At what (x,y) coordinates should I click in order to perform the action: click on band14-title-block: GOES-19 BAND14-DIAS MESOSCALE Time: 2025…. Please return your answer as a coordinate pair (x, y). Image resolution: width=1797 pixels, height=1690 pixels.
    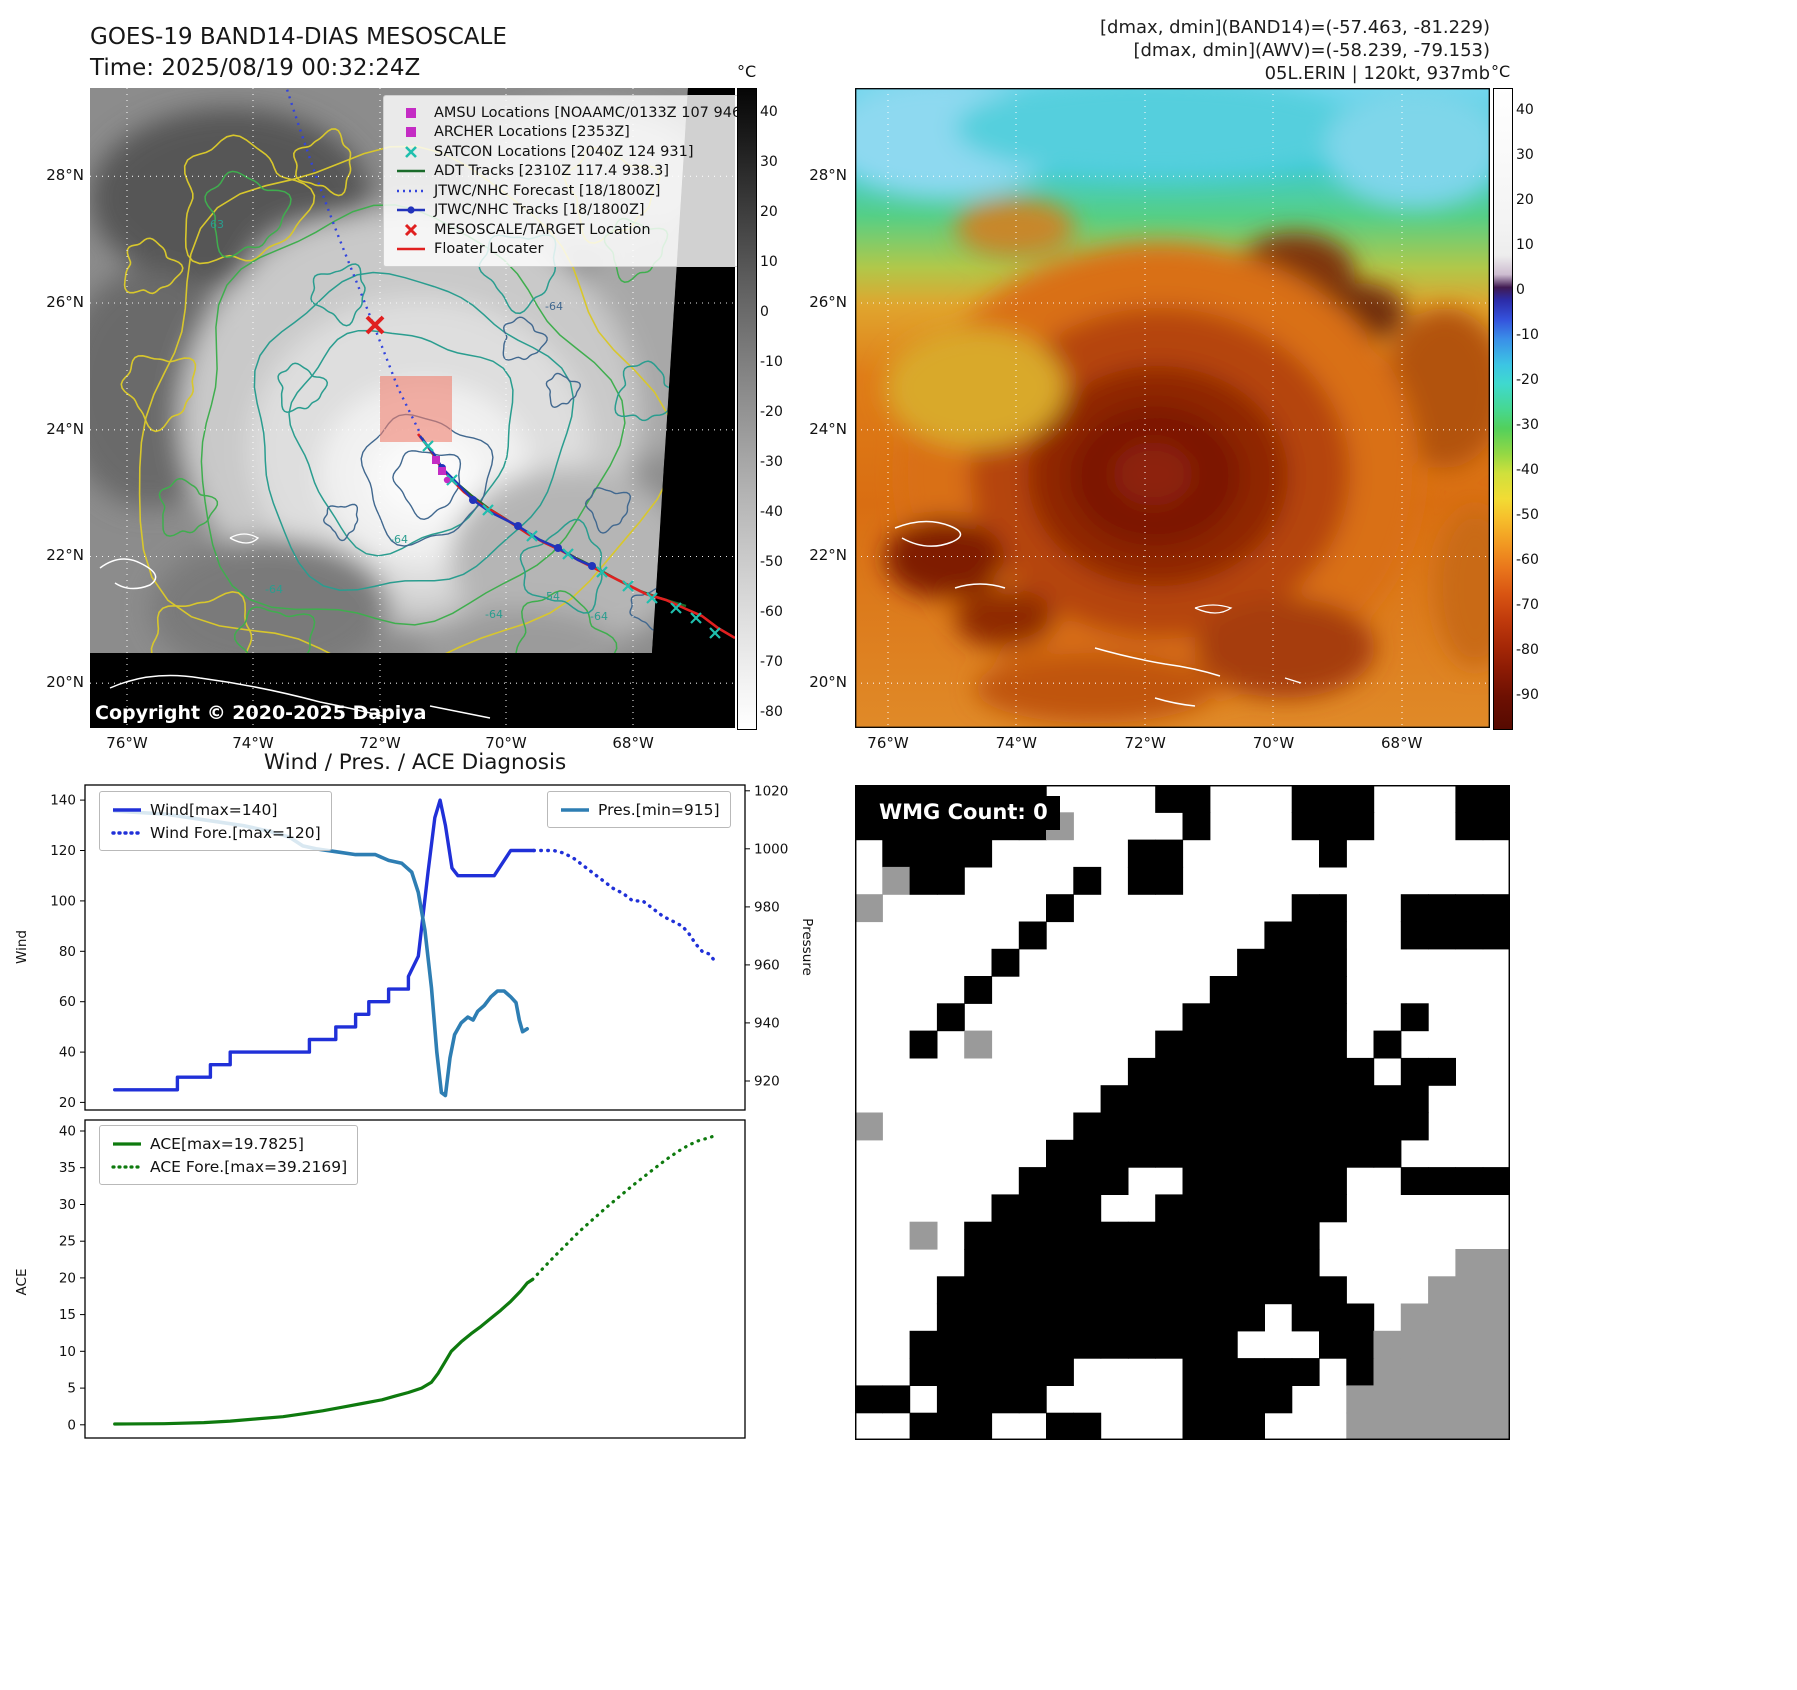
    Looking at the image, I should click on (298, 53).